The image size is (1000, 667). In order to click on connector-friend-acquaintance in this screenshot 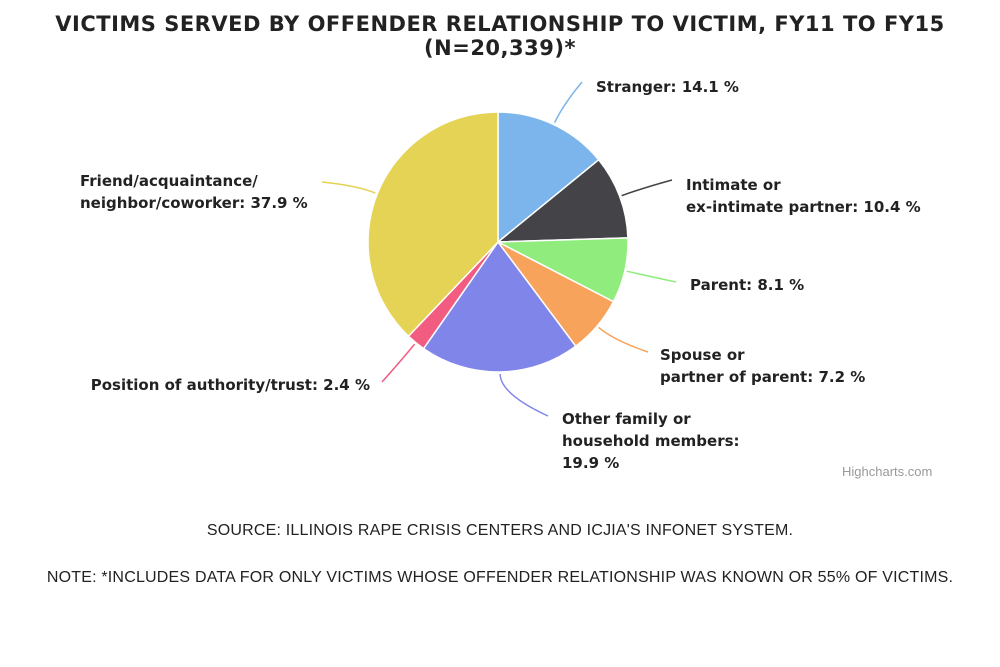, I will do `click(348, 187)`.